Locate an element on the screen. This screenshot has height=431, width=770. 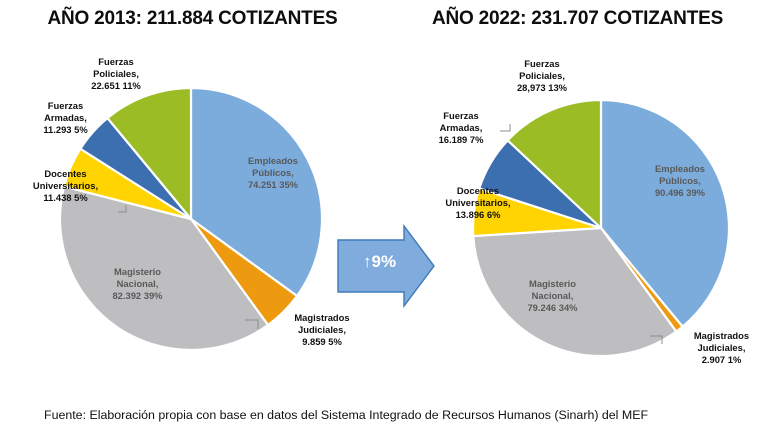
slice-label-value: 11.293 5% is located at coordinates (65, 130).